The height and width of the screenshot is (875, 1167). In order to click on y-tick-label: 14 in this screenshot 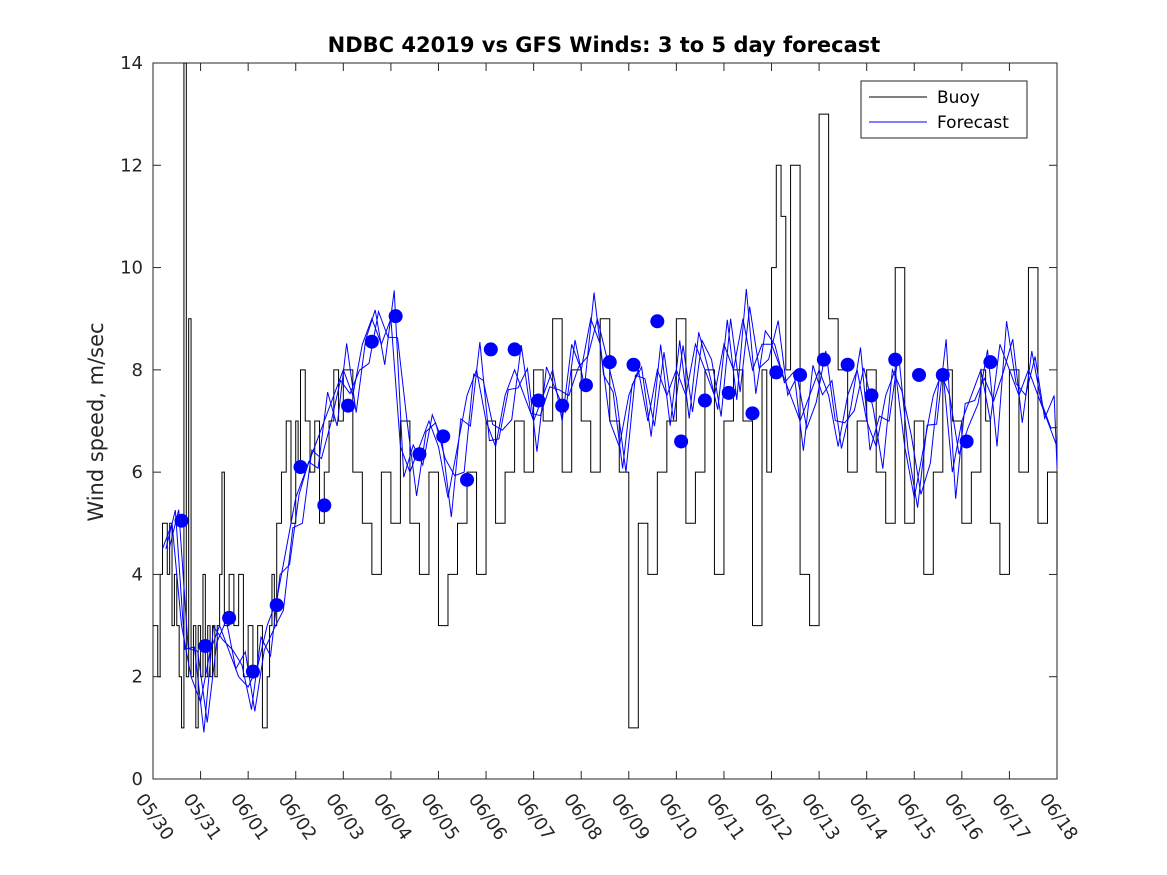, I will do `click(131, 63)`.